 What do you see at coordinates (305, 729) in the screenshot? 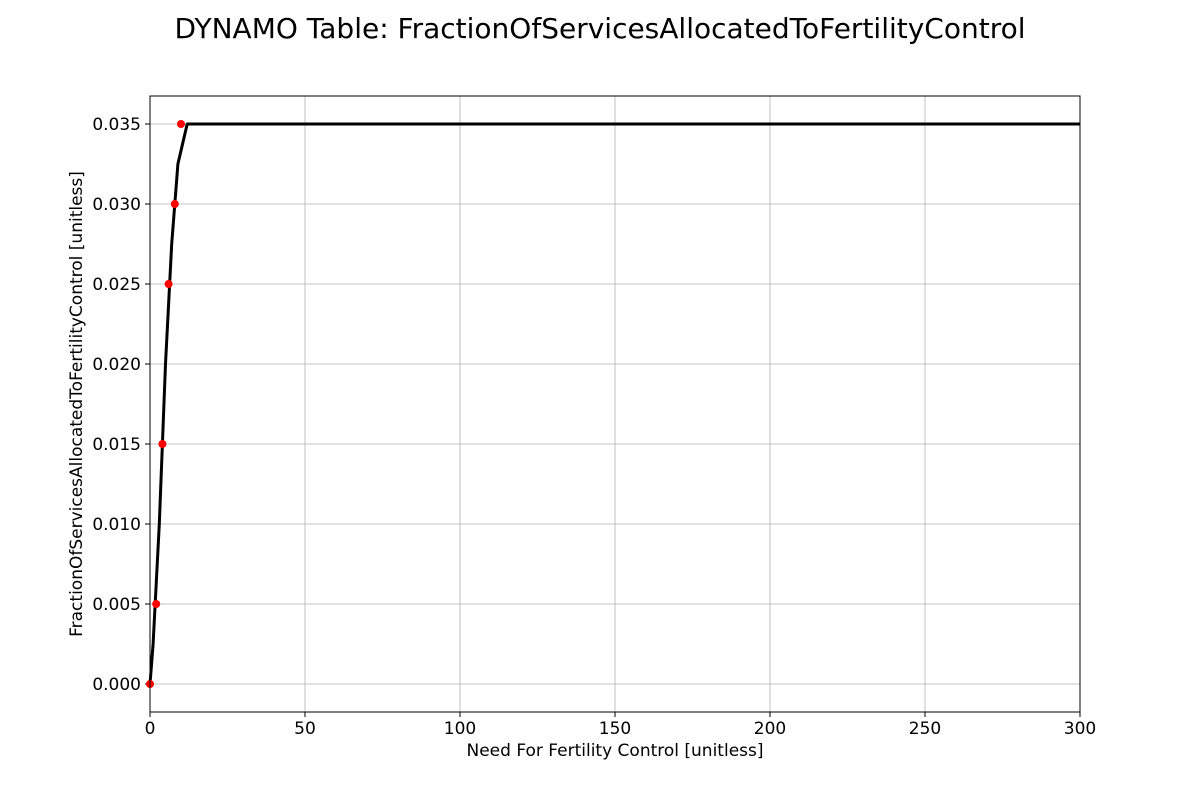
I see `x-tick-label: 50` at bounding box center [305, 729].